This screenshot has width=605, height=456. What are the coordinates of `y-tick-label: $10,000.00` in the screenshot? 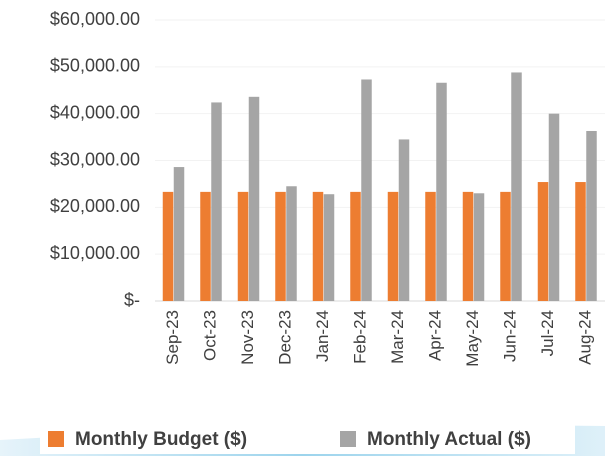 It's located at (95, 253).